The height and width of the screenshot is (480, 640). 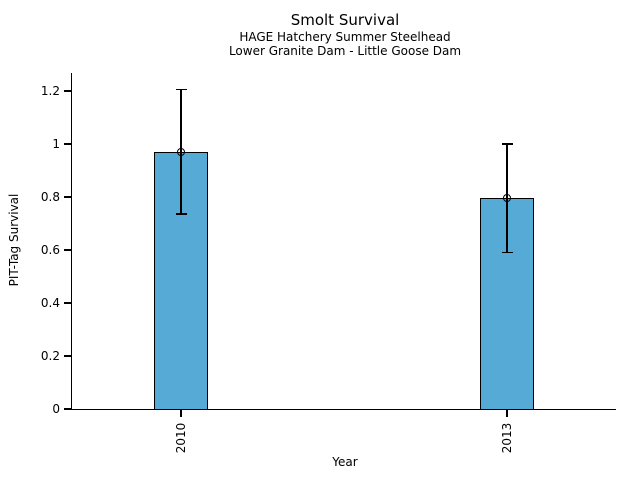 What do you see at coordinates (345, 462) in the screenshot?
I see `x-axis-label: Year` at bounding box center [345, 462].